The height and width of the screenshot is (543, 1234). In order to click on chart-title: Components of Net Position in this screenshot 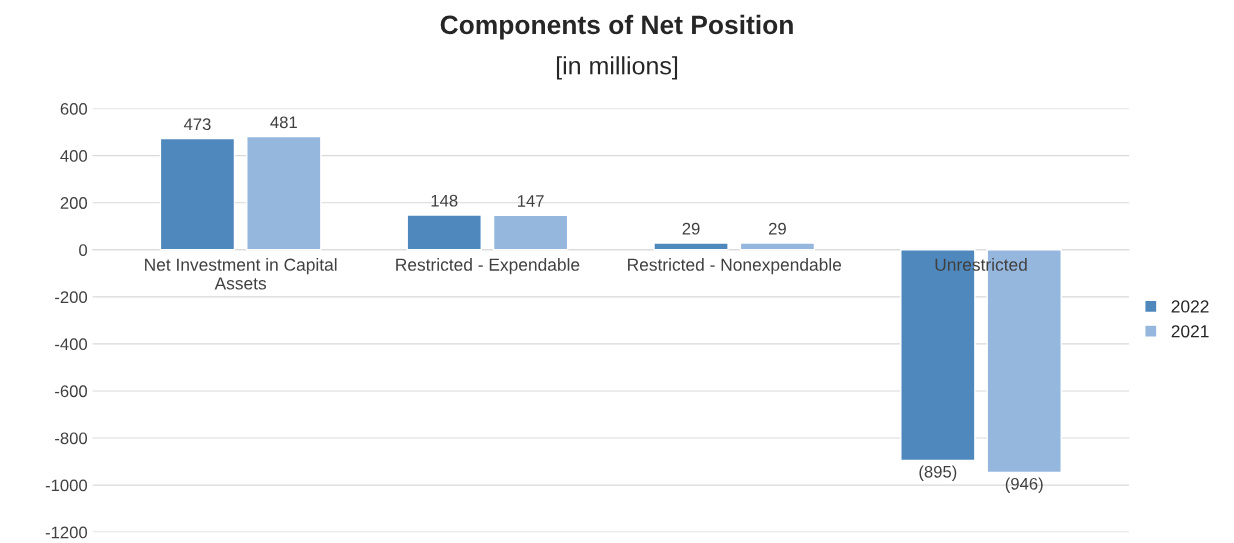, I will do `click(616, 27)`.